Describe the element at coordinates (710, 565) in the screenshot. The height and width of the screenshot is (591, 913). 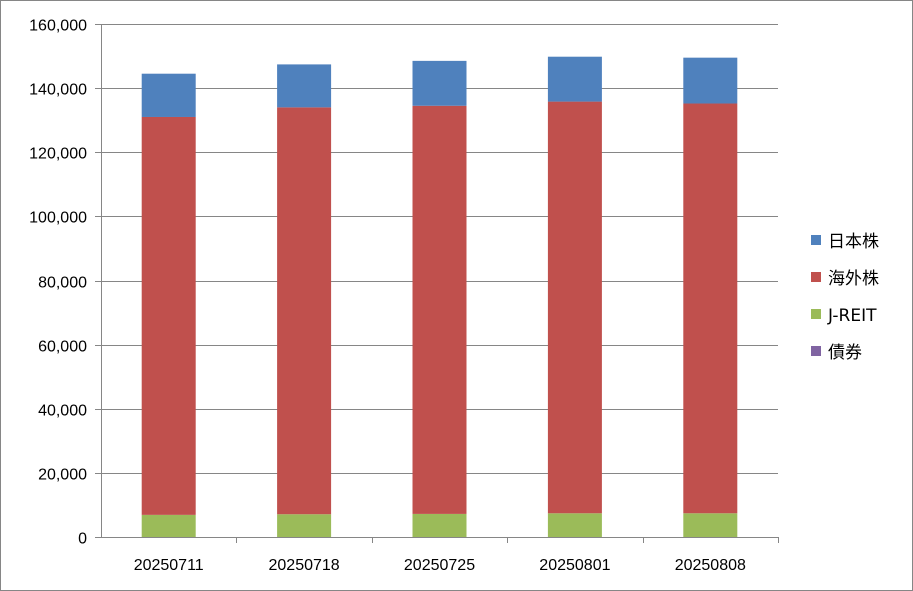
I see `x-tick-label: 20250808` at that location.